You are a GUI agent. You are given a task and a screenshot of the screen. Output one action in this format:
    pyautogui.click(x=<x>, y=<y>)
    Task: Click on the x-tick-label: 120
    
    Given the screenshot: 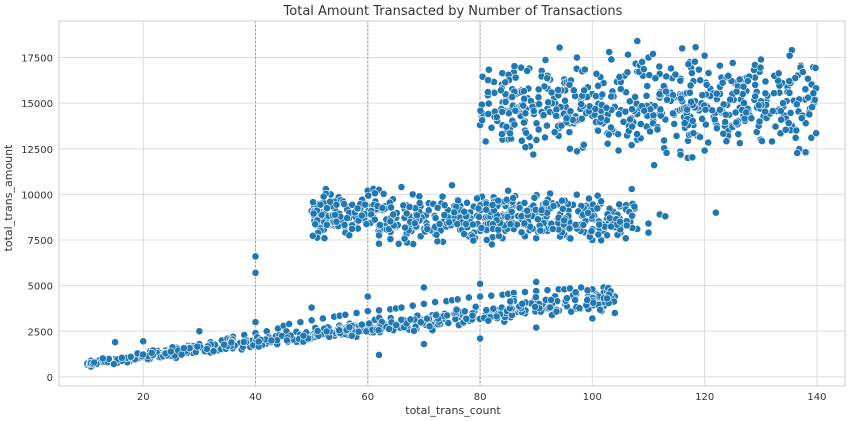 What is the action you would take?
    pyautogui.click(x=704, y=397)
    